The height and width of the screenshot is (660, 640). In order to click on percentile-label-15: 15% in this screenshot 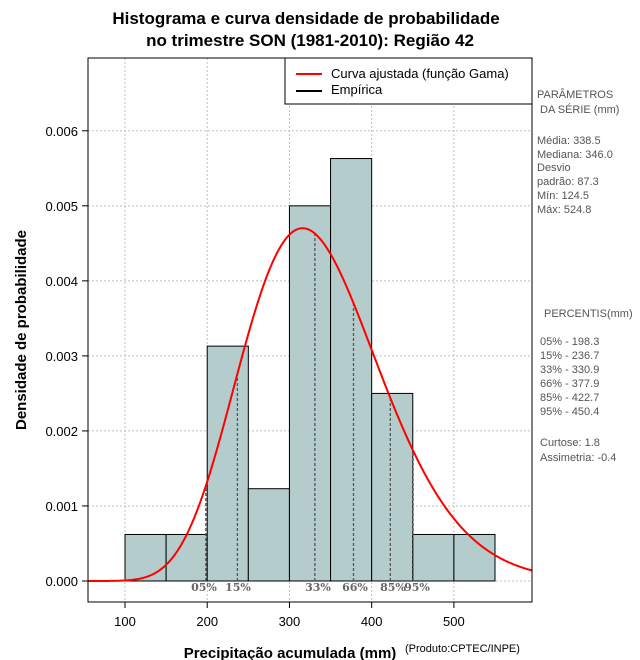, I will do `click(238, 587)`.